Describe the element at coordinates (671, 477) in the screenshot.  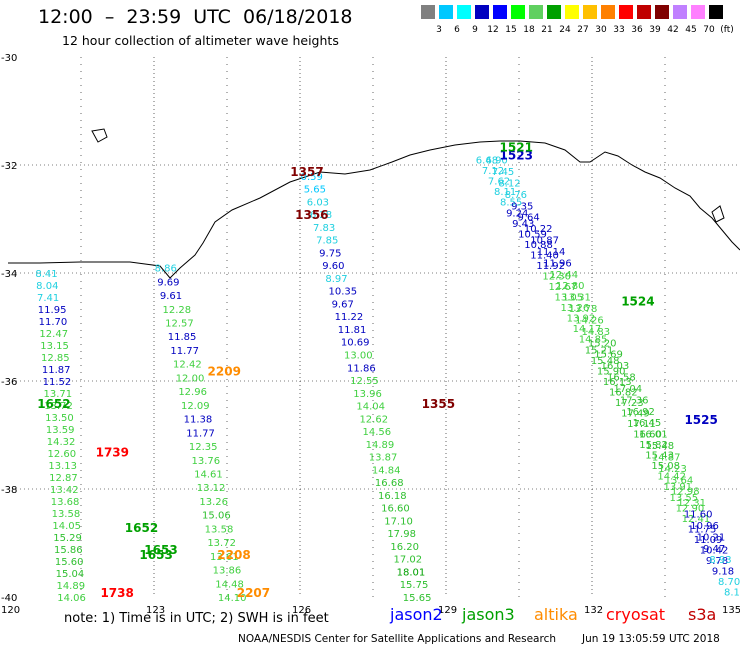
I see `wave-height-value: 14.42` at that location.